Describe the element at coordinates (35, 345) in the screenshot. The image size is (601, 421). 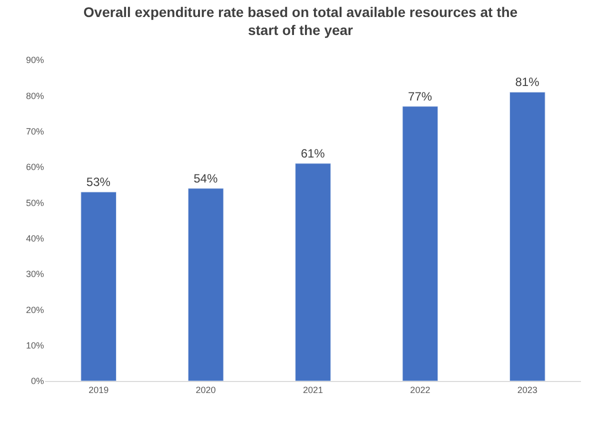
I see `y-tick-label: 10%` at that location.